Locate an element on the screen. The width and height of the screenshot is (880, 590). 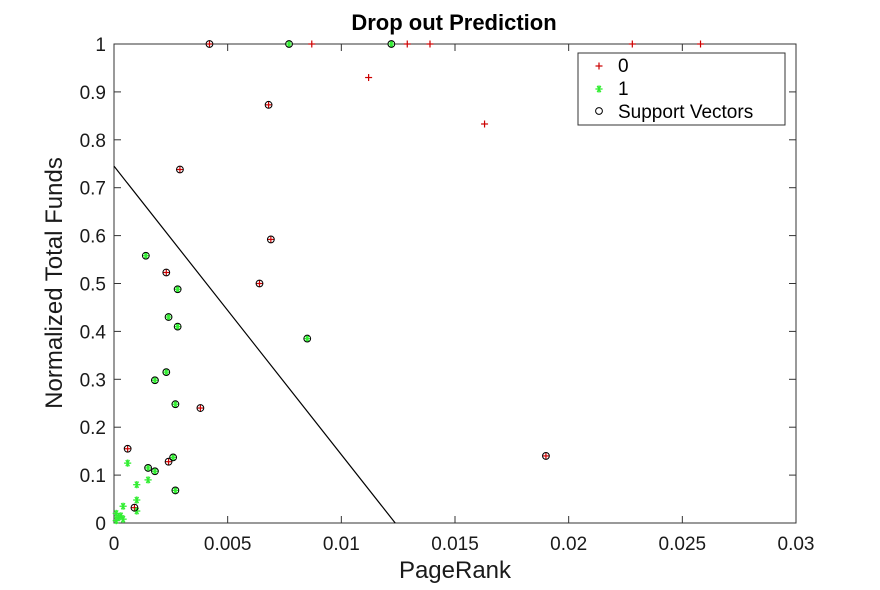
y-tick-label: 0.3 is located at coordinates (93, 380).